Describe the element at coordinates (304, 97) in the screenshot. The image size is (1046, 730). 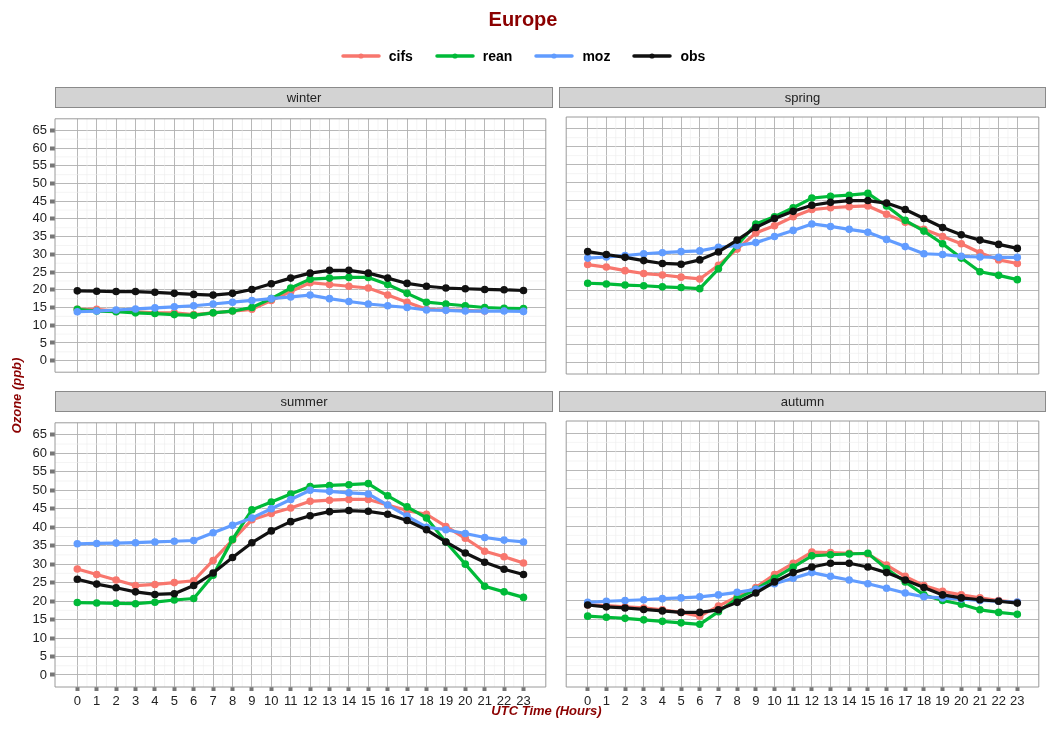
I see `chart-title: winter` at that location.